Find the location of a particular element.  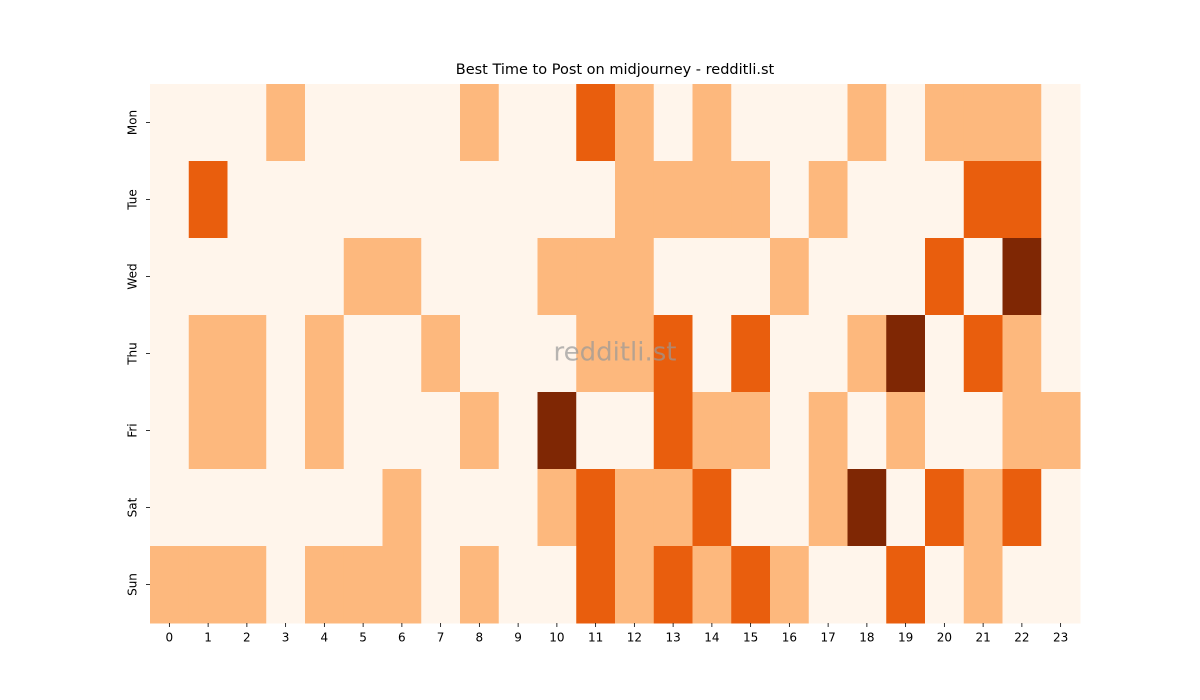

x-tick-label: 19 is located at coordinates (905, 638).